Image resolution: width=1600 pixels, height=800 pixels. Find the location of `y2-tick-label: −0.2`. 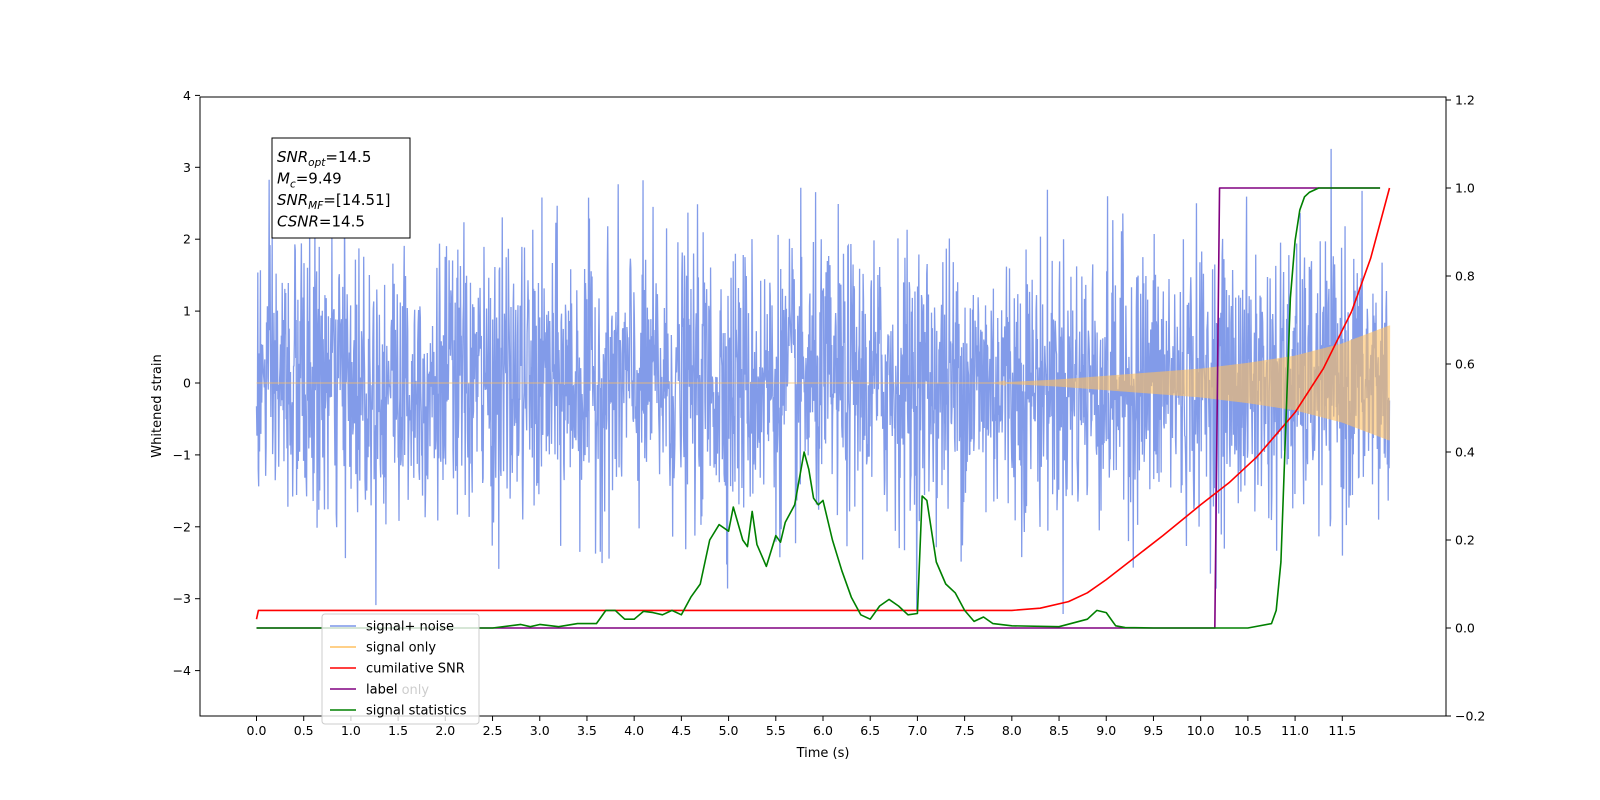

y2-tick-label: −0.2 is located at coordinates (1470, 716).